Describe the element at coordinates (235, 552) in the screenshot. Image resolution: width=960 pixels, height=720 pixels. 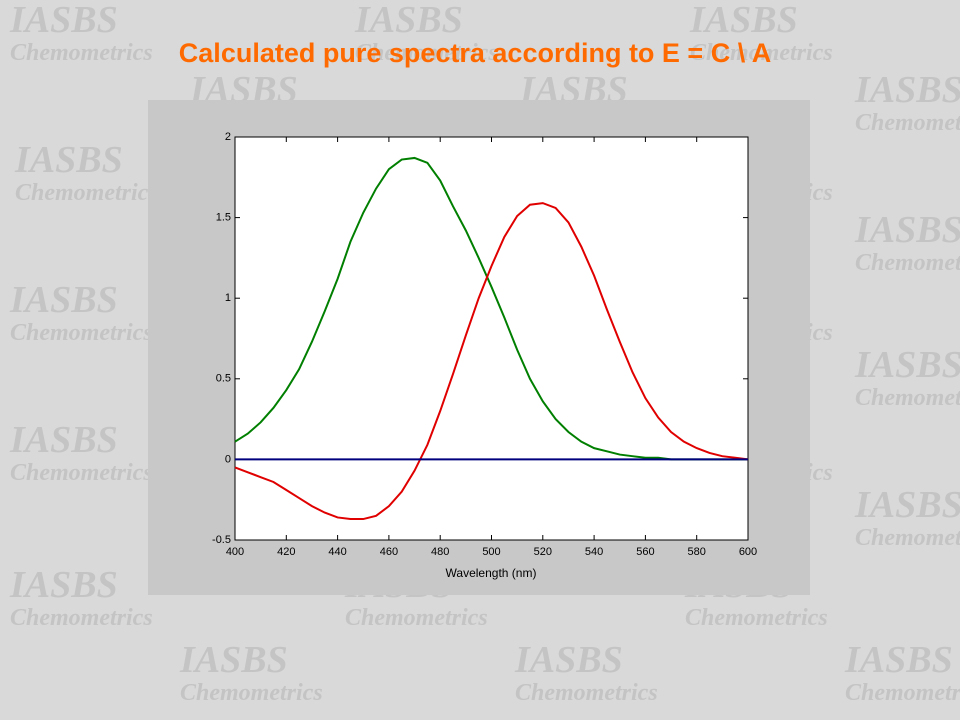
I see `x-tick-label: 400` at that location.